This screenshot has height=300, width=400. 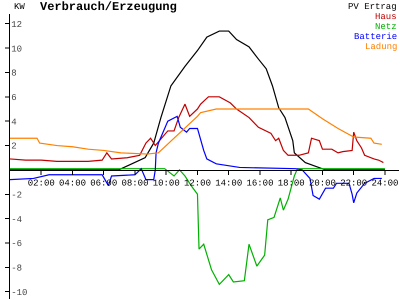 What do you see at coordinates (16, 195) in the screenshot?
I see `y-tick-label: -2` at bounding box center [16, 195].